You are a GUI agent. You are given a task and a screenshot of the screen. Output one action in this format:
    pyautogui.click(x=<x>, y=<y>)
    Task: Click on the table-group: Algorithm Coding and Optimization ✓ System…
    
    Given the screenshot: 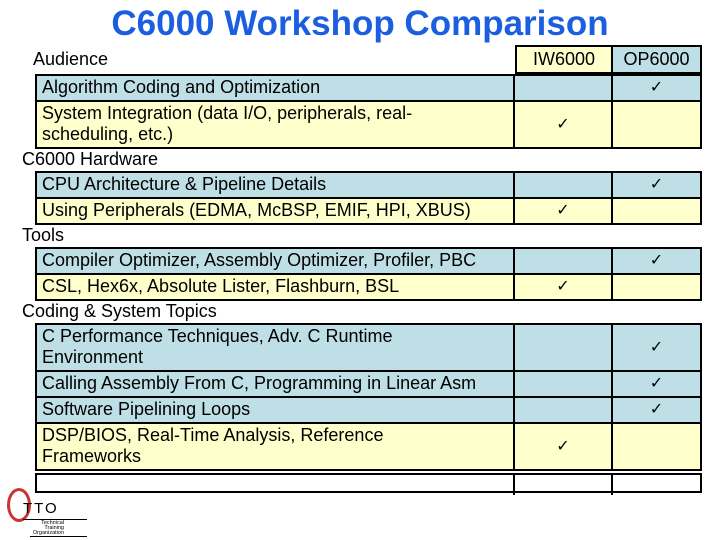 What is the action you would take?
    pyautogui.click(x=368, y=111)
    